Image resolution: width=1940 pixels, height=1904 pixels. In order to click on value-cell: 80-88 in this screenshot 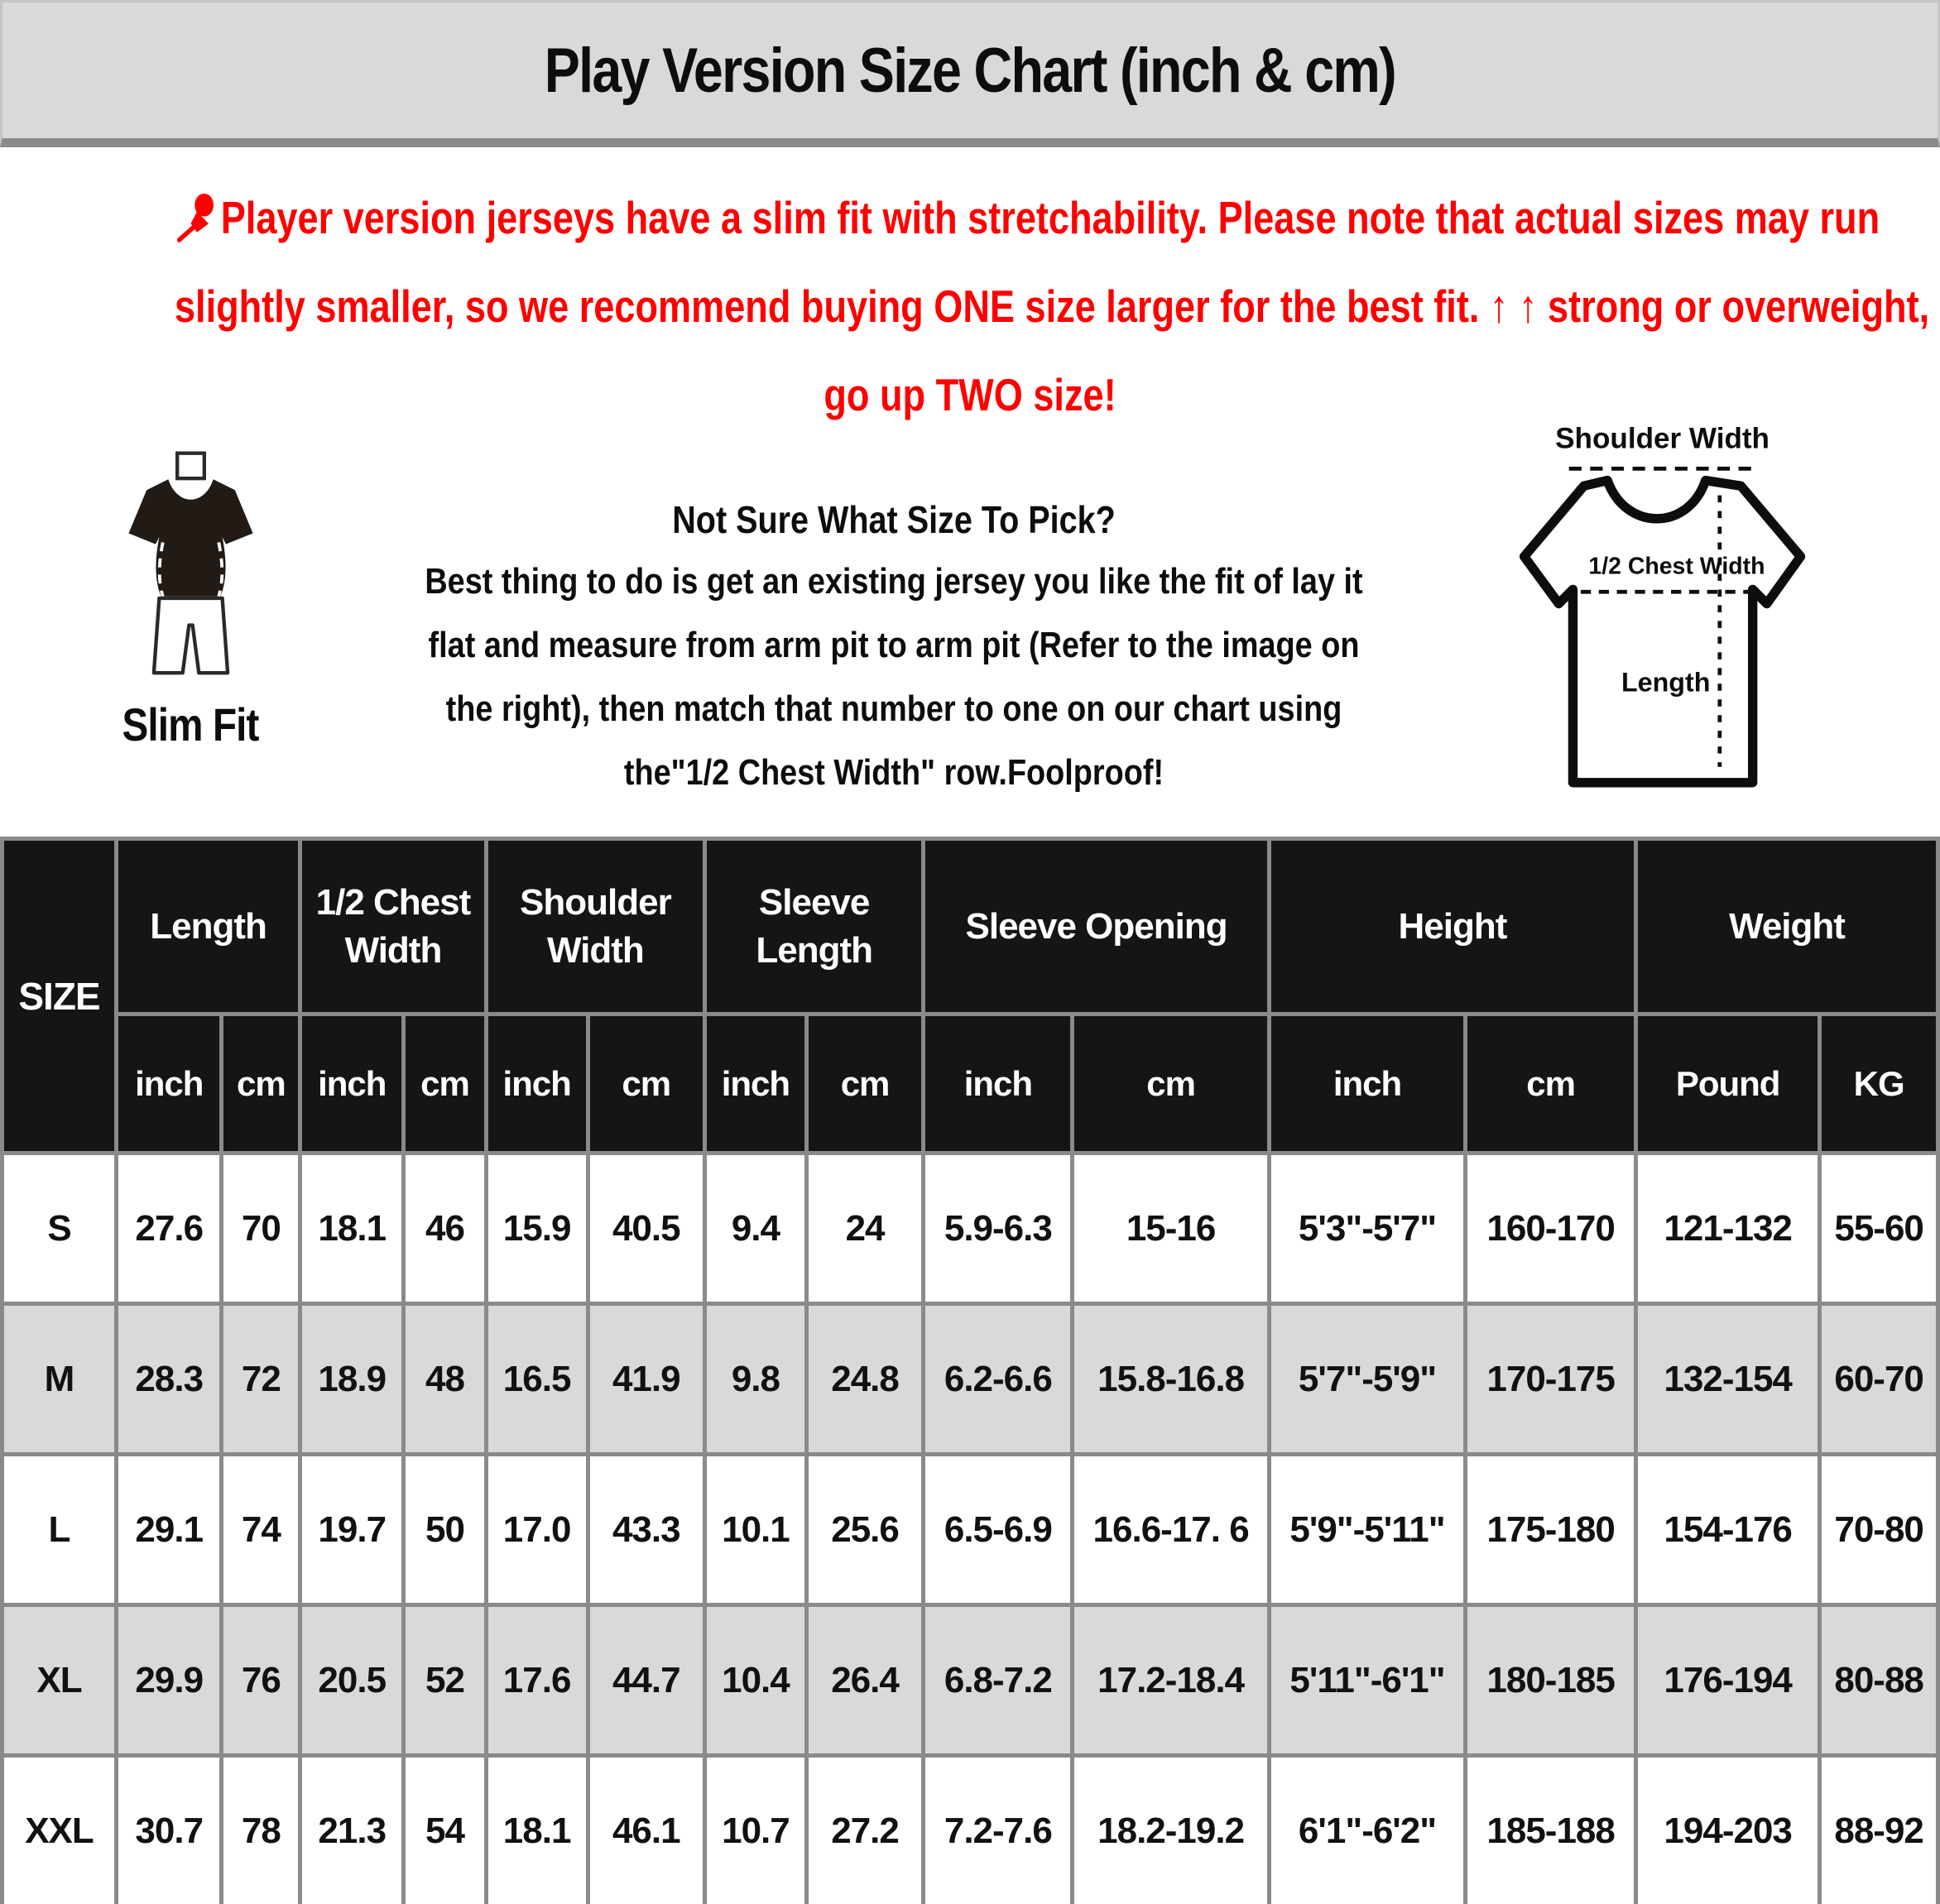, I will do `click(1879, 1680)`.